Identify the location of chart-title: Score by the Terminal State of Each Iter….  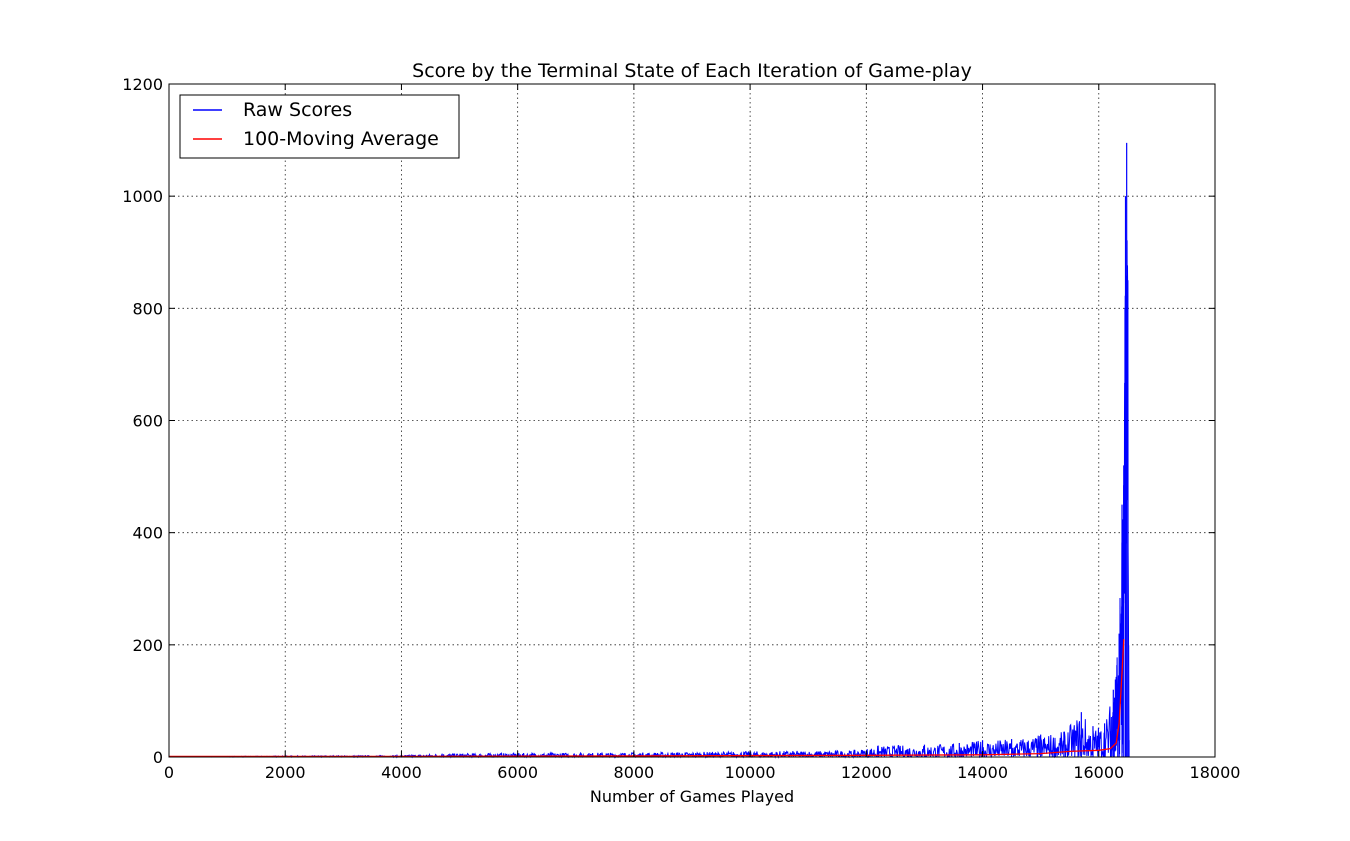
(692, 71).